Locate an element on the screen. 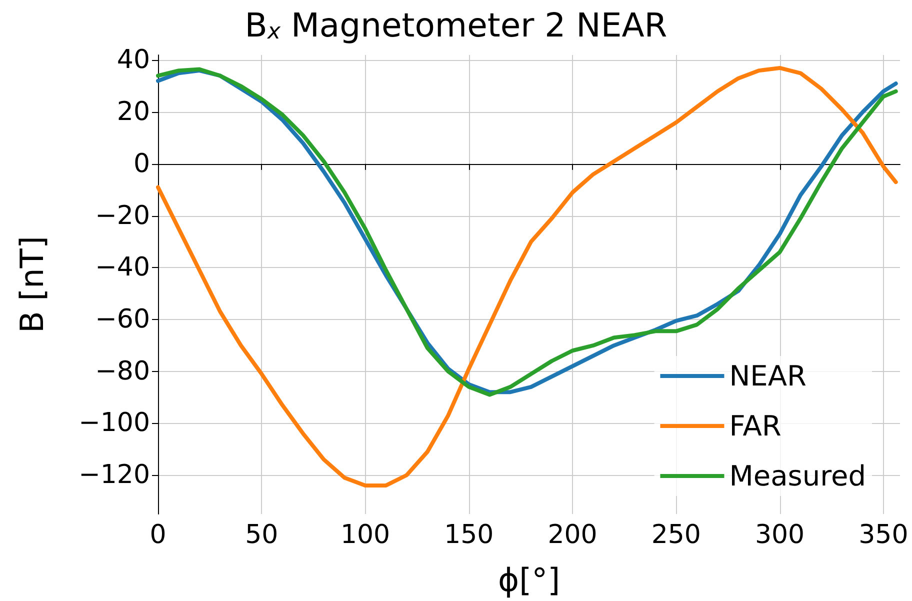  y-tick-label: 20 is located at coordinates (133, 112).